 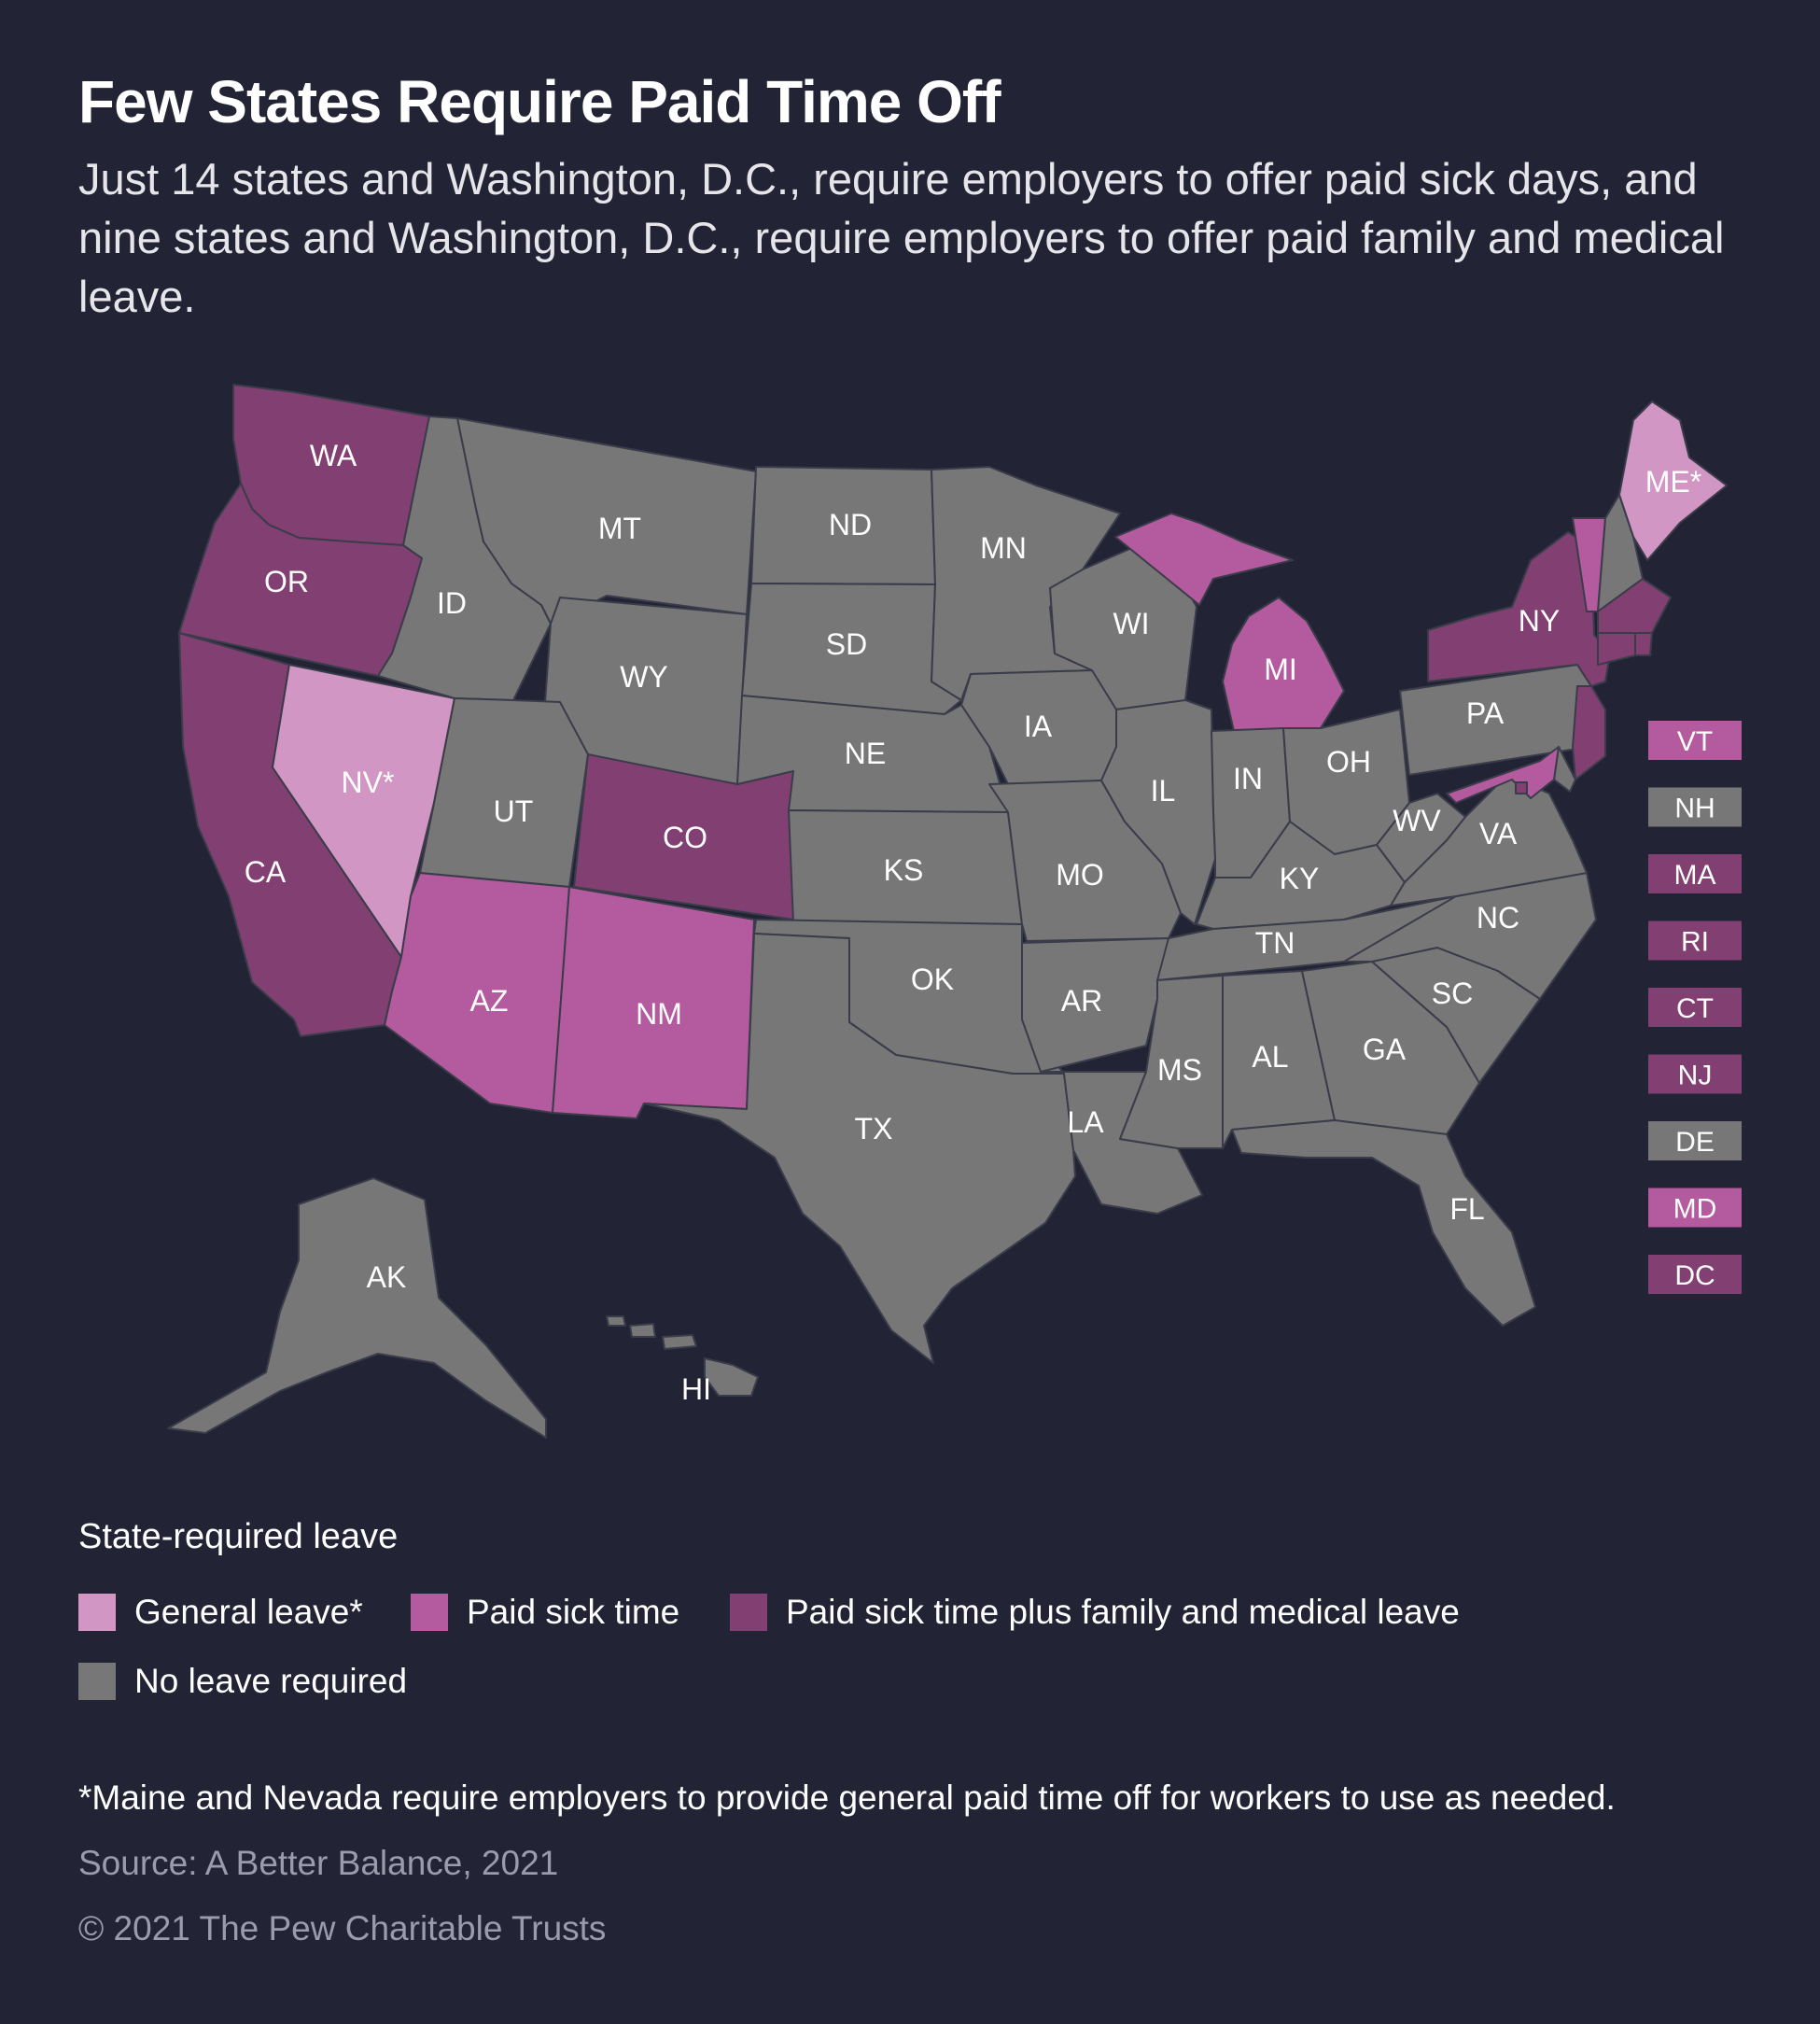 I want to click on state-label-or: OR, so click(x=286, y=581).